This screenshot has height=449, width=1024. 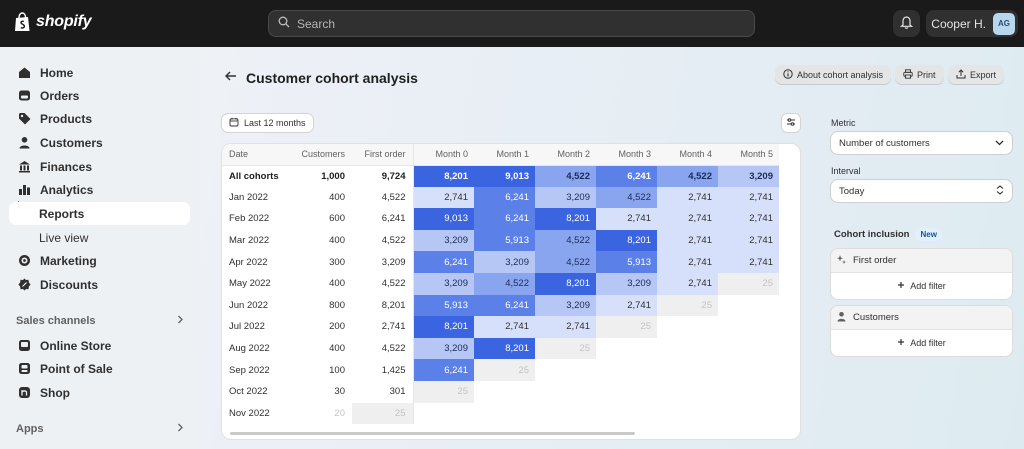 I want to click on column-header: Month 1, so click(x=504, y=155).